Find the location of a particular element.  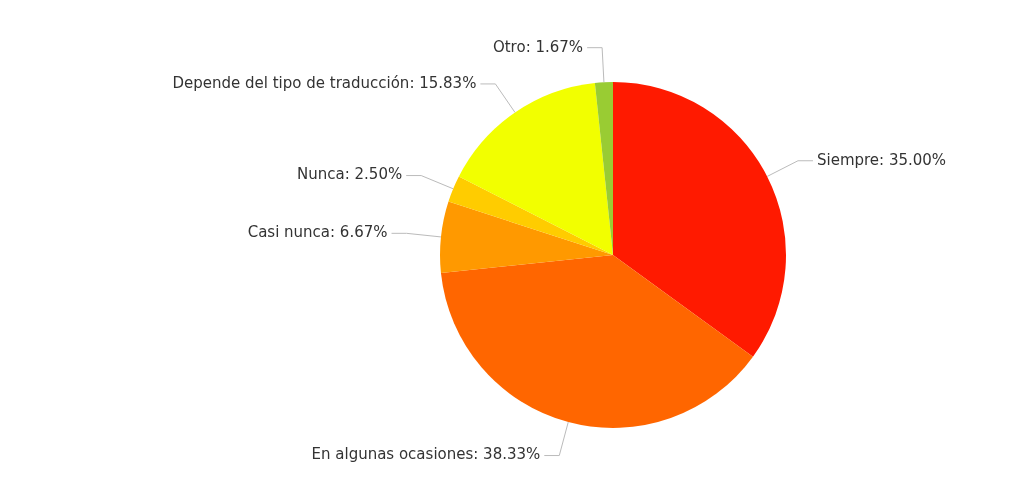

slice-label: Nunca: 2.50% is located at coordinates (350, 174).